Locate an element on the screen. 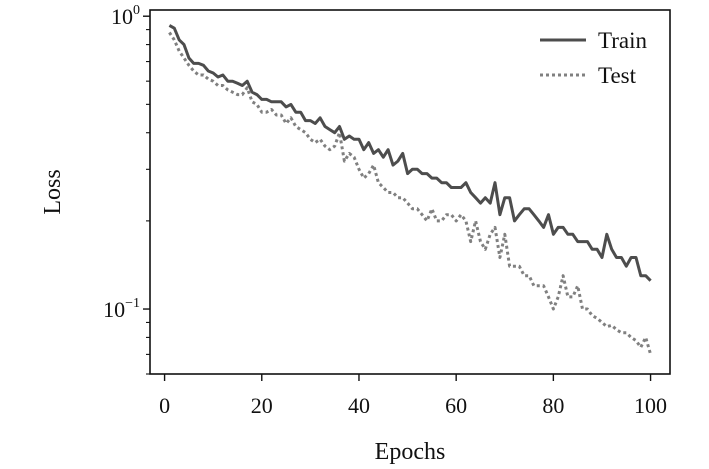 The image size is (709, 469). legend-label-test: Test is located at coordinates (617, 75).